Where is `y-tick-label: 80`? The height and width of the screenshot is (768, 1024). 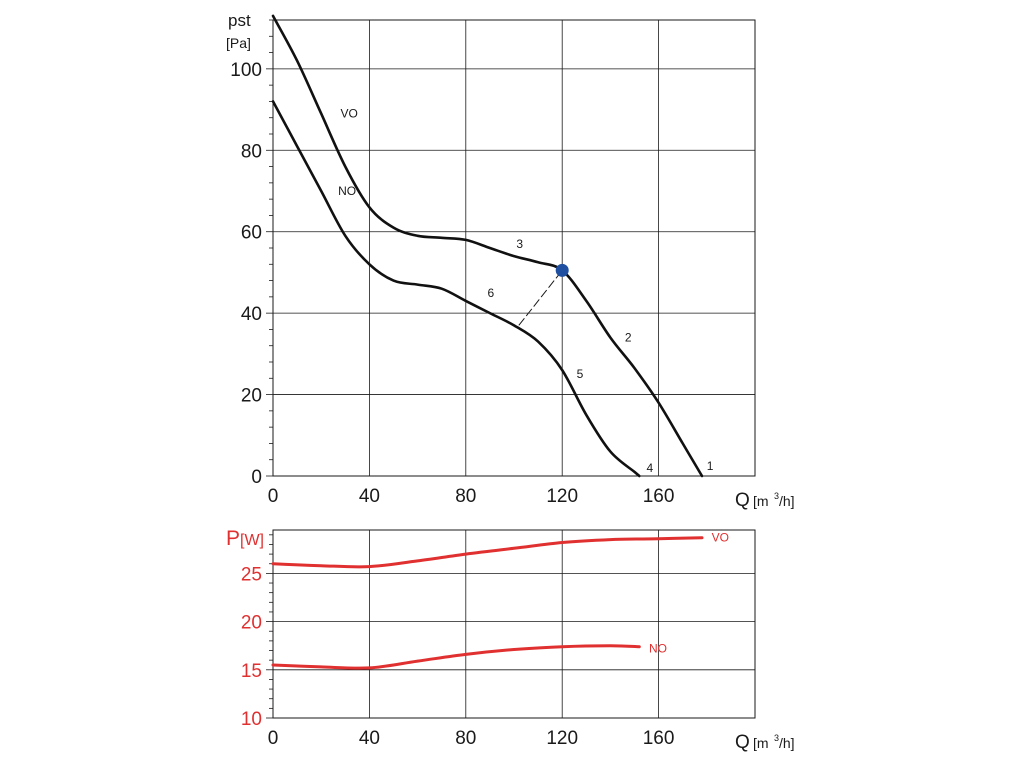
y-tick-label: 80 is located at coordinates (251, 151).